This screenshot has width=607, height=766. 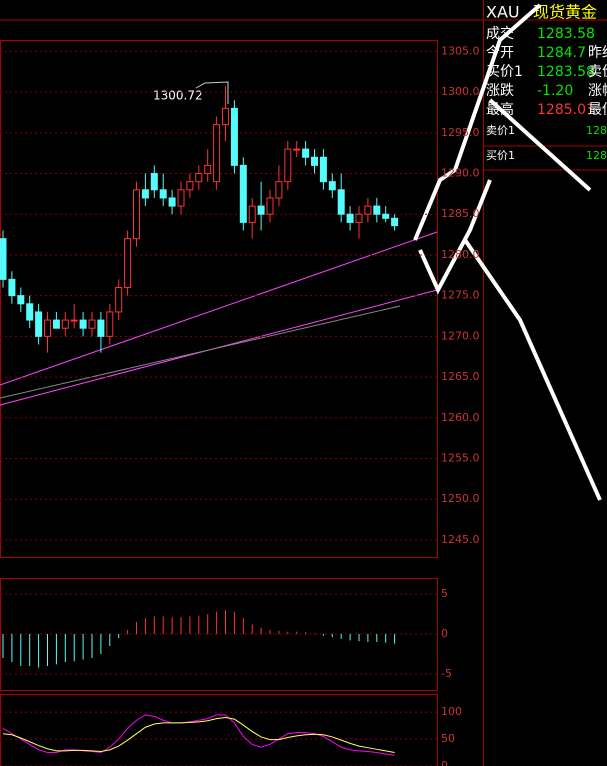 I want to click on y-tick-label: 1255.0, so click(x=460, y=457).